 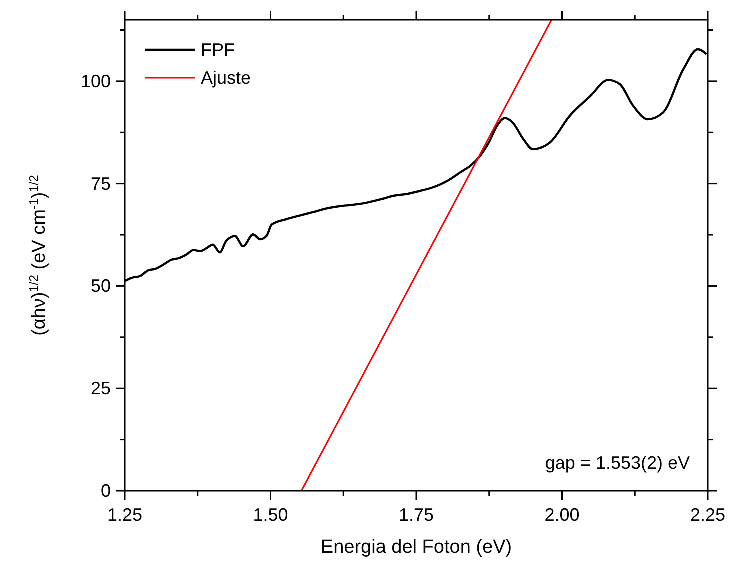 What do you see at coordinates (95, 81) in the screenshot?
I see `y-tick-label: 100` at bounding box center [95, 81].